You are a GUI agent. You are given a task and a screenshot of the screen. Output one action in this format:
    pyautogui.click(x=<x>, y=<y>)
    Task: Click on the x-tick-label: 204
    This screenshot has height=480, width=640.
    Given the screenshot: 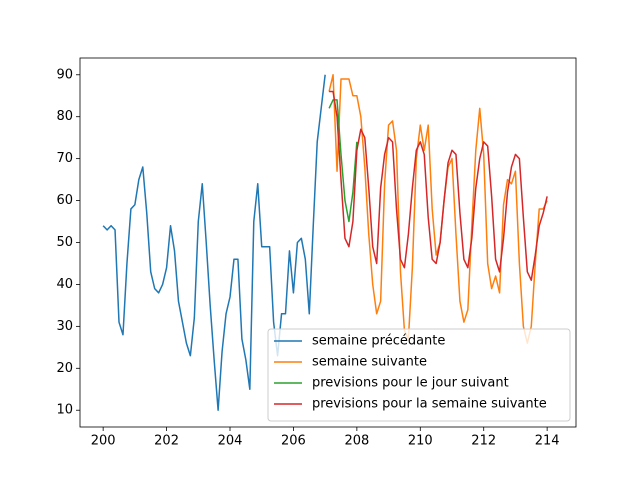 What is the action you would take?
    pyautogui.click(x=230, y=441)
    